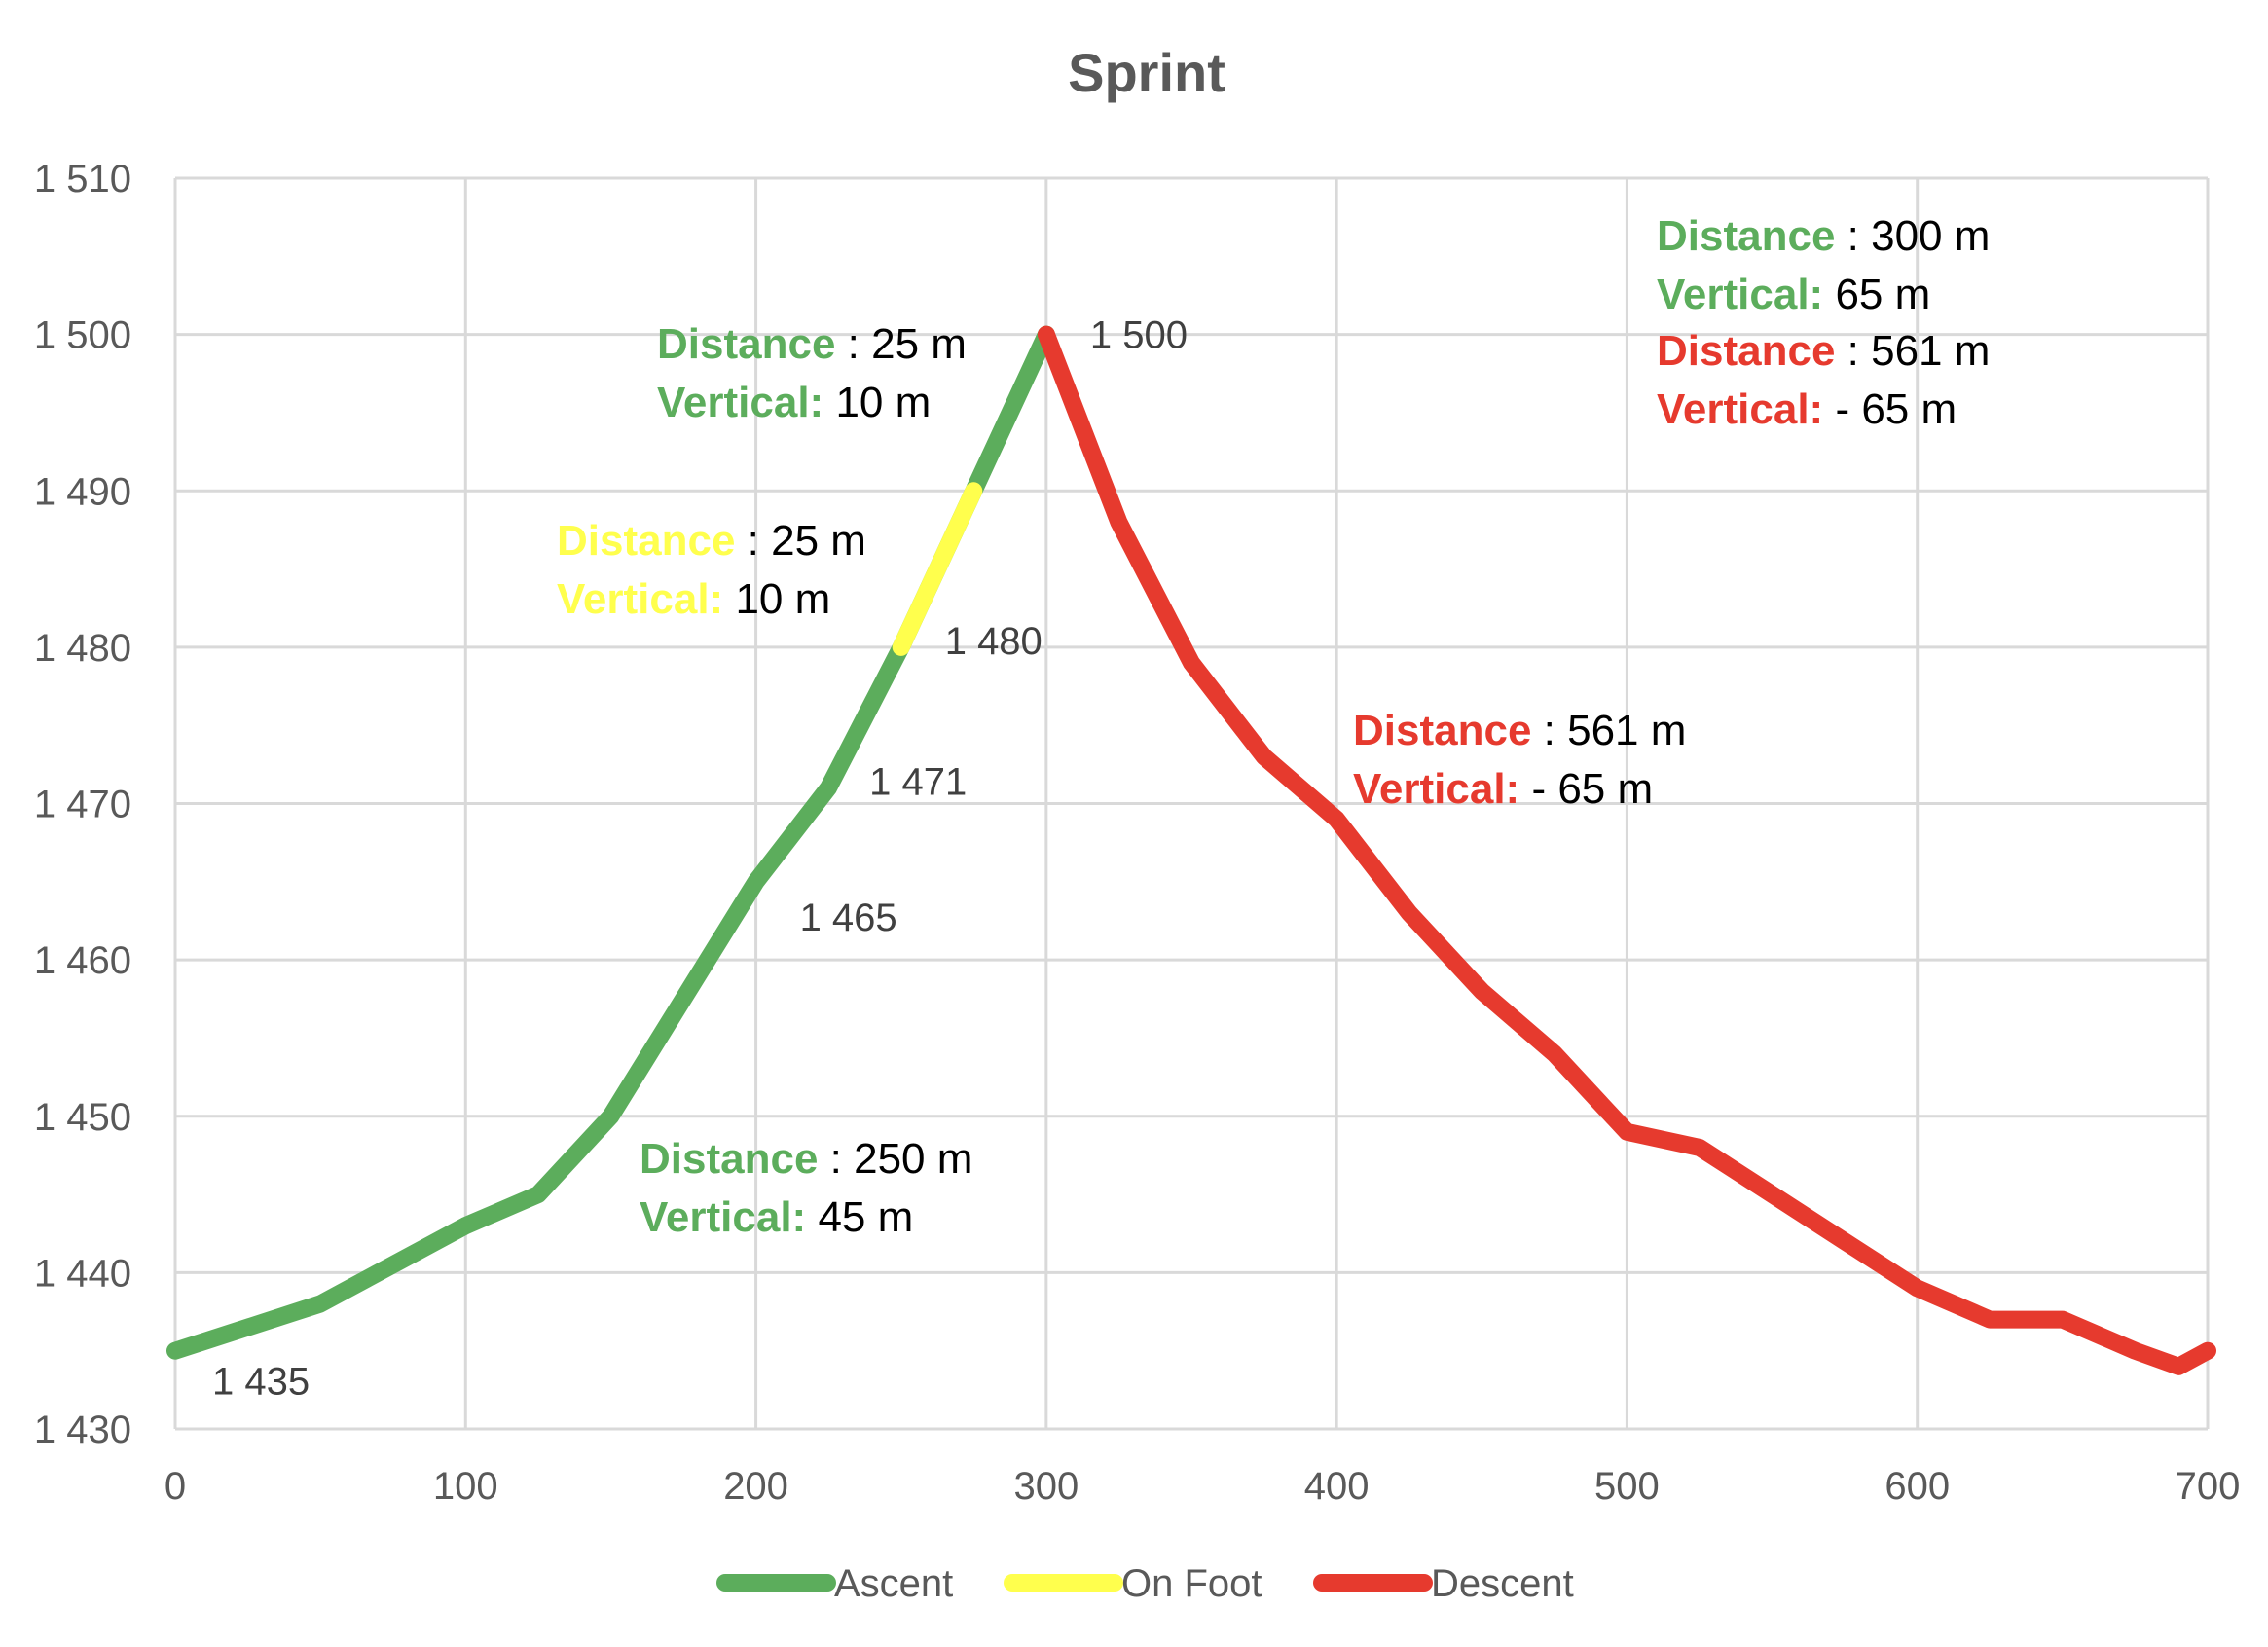 The width and height of the screenshot is (2268, 1647). I want to click on x-tick-label: 600, so click(1917, 1486).